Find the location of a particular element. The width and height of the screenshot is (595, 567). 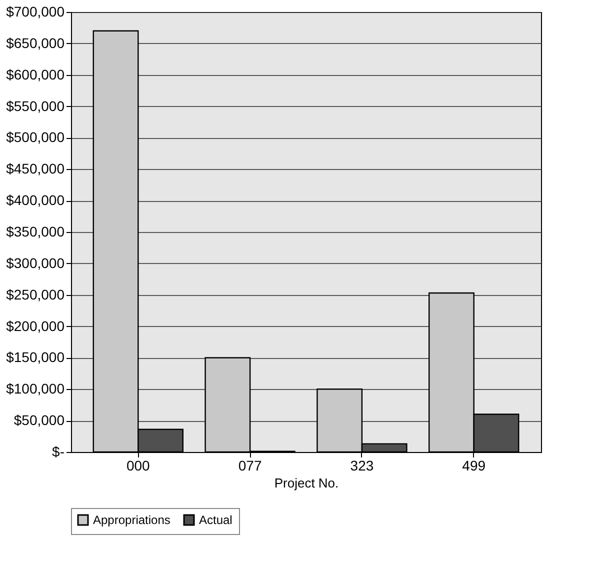

x-tick-label: 323 is located at coordinates (362, 466).